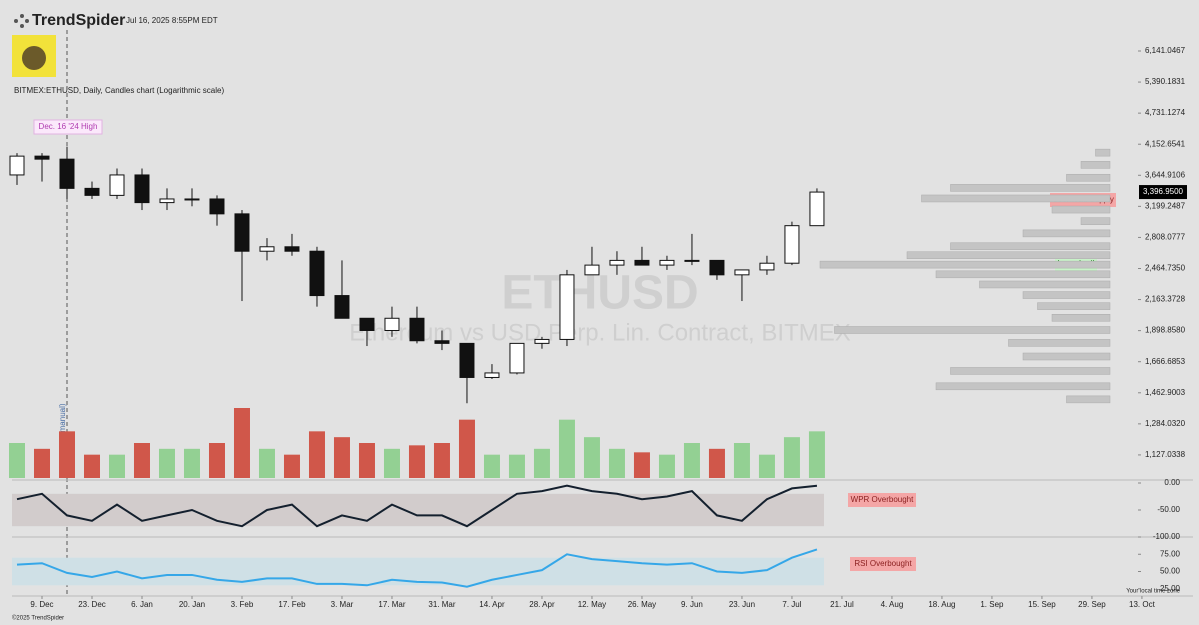 Image resolution: width=1199 pixels, height=625 pixels. What do you see at coordinates (1165, 50) in the screenshot?
I see `y-tick-label: 6,141.0467` at bounding box center [1165, 50].